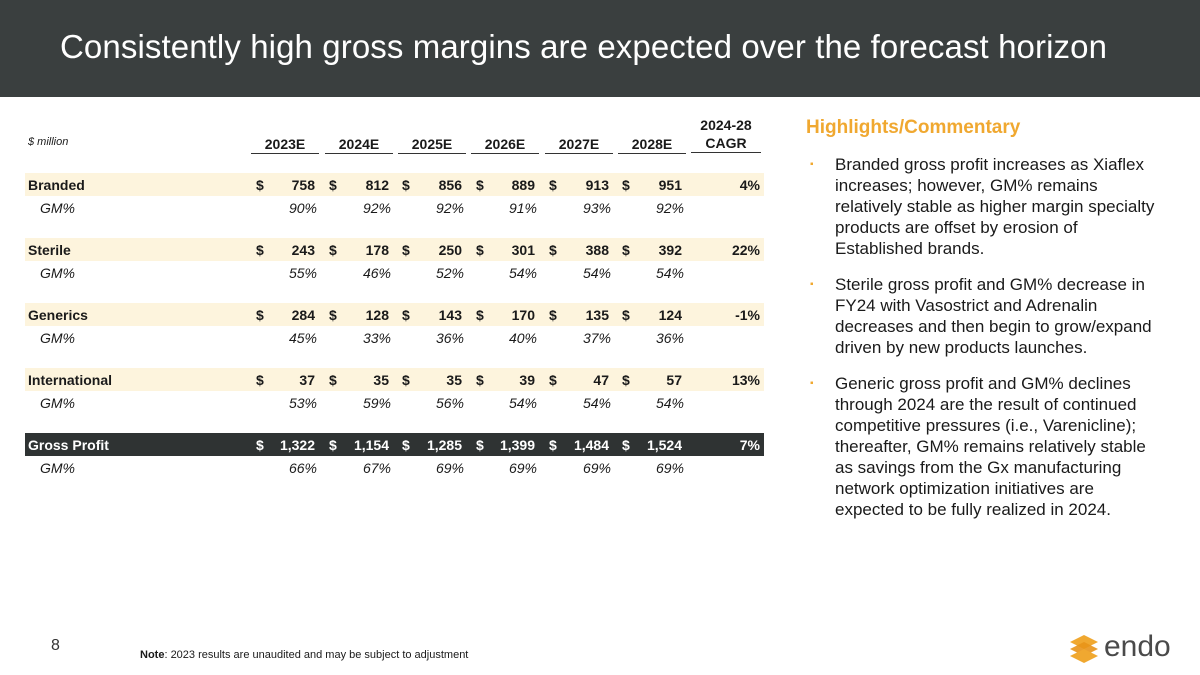  Describe the element at coordinates (302, 403) in the screenshot. I see `gm-value: 53%` at that location.